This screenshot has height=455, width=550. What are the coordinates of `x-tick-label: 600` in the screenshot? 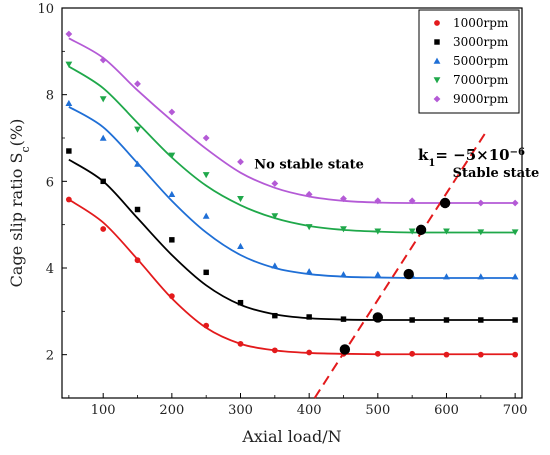 It's located at (446, 410).